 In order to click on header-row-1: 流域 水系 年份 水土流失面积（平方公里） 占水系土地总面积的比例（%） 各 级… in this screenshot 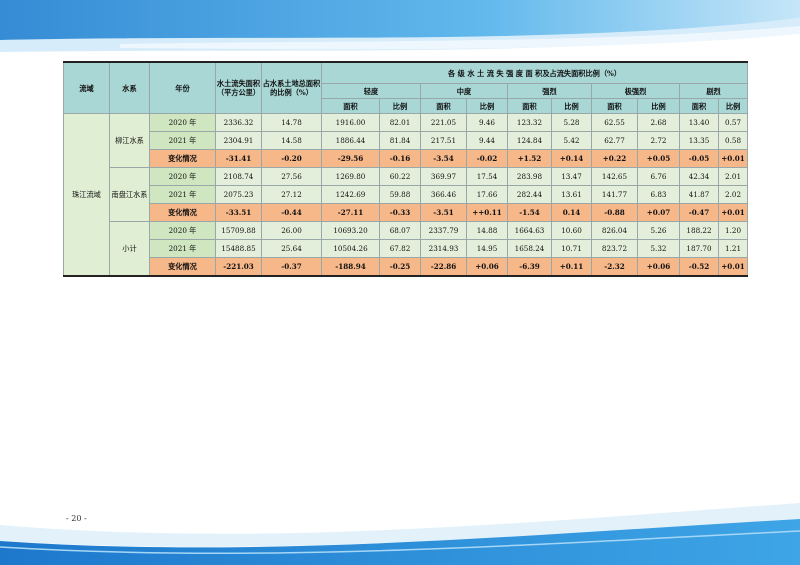, I will do `click(406, 87)`.